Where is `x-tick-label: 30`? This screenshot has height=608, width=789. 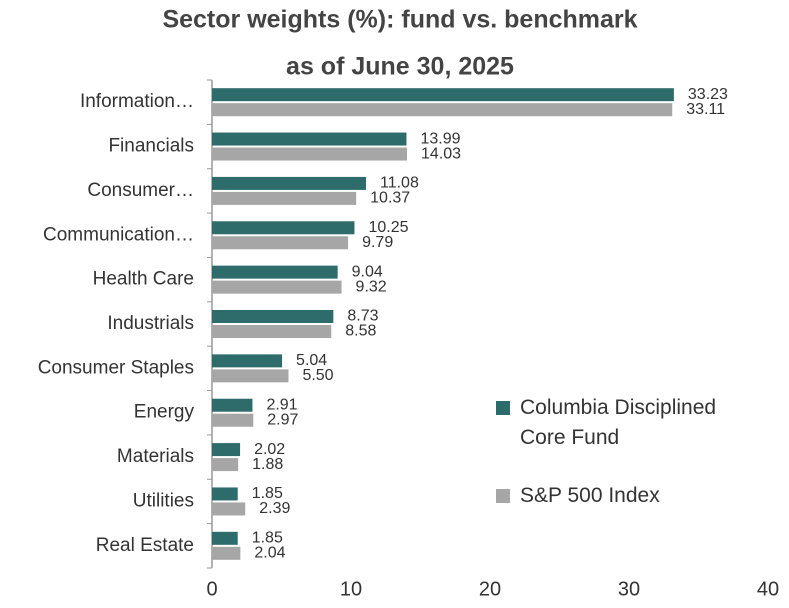 x-tick-label: 30 is located at coordinates (629, 589).